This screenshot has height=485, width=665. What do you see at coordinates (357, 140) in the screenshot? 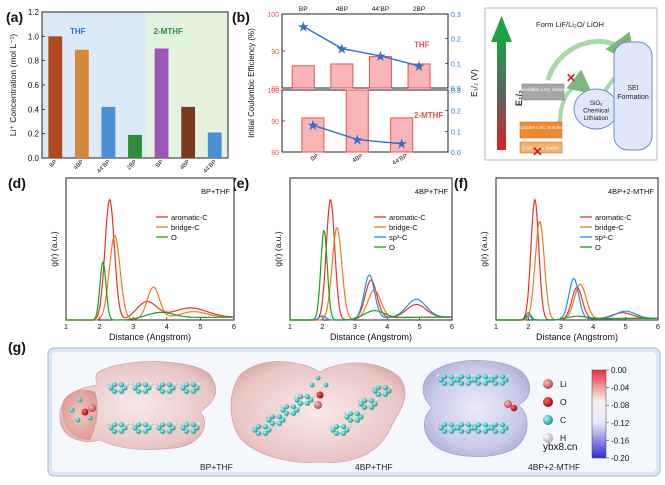
I see `e12-star-marker-1: ★` at bounding box center [357, 140].